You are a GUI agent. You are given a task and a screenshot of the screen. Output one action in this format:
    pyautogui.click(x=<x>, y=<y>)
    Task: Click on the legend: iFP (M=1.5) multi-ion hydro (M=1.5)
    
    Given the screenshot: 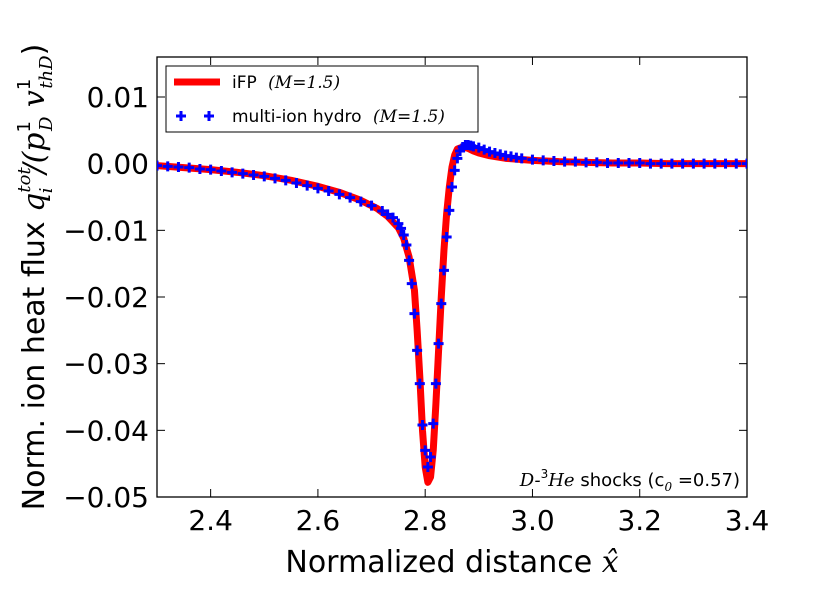 What is the action you would take?
    pyautogui.click(x=322, y=99)
    